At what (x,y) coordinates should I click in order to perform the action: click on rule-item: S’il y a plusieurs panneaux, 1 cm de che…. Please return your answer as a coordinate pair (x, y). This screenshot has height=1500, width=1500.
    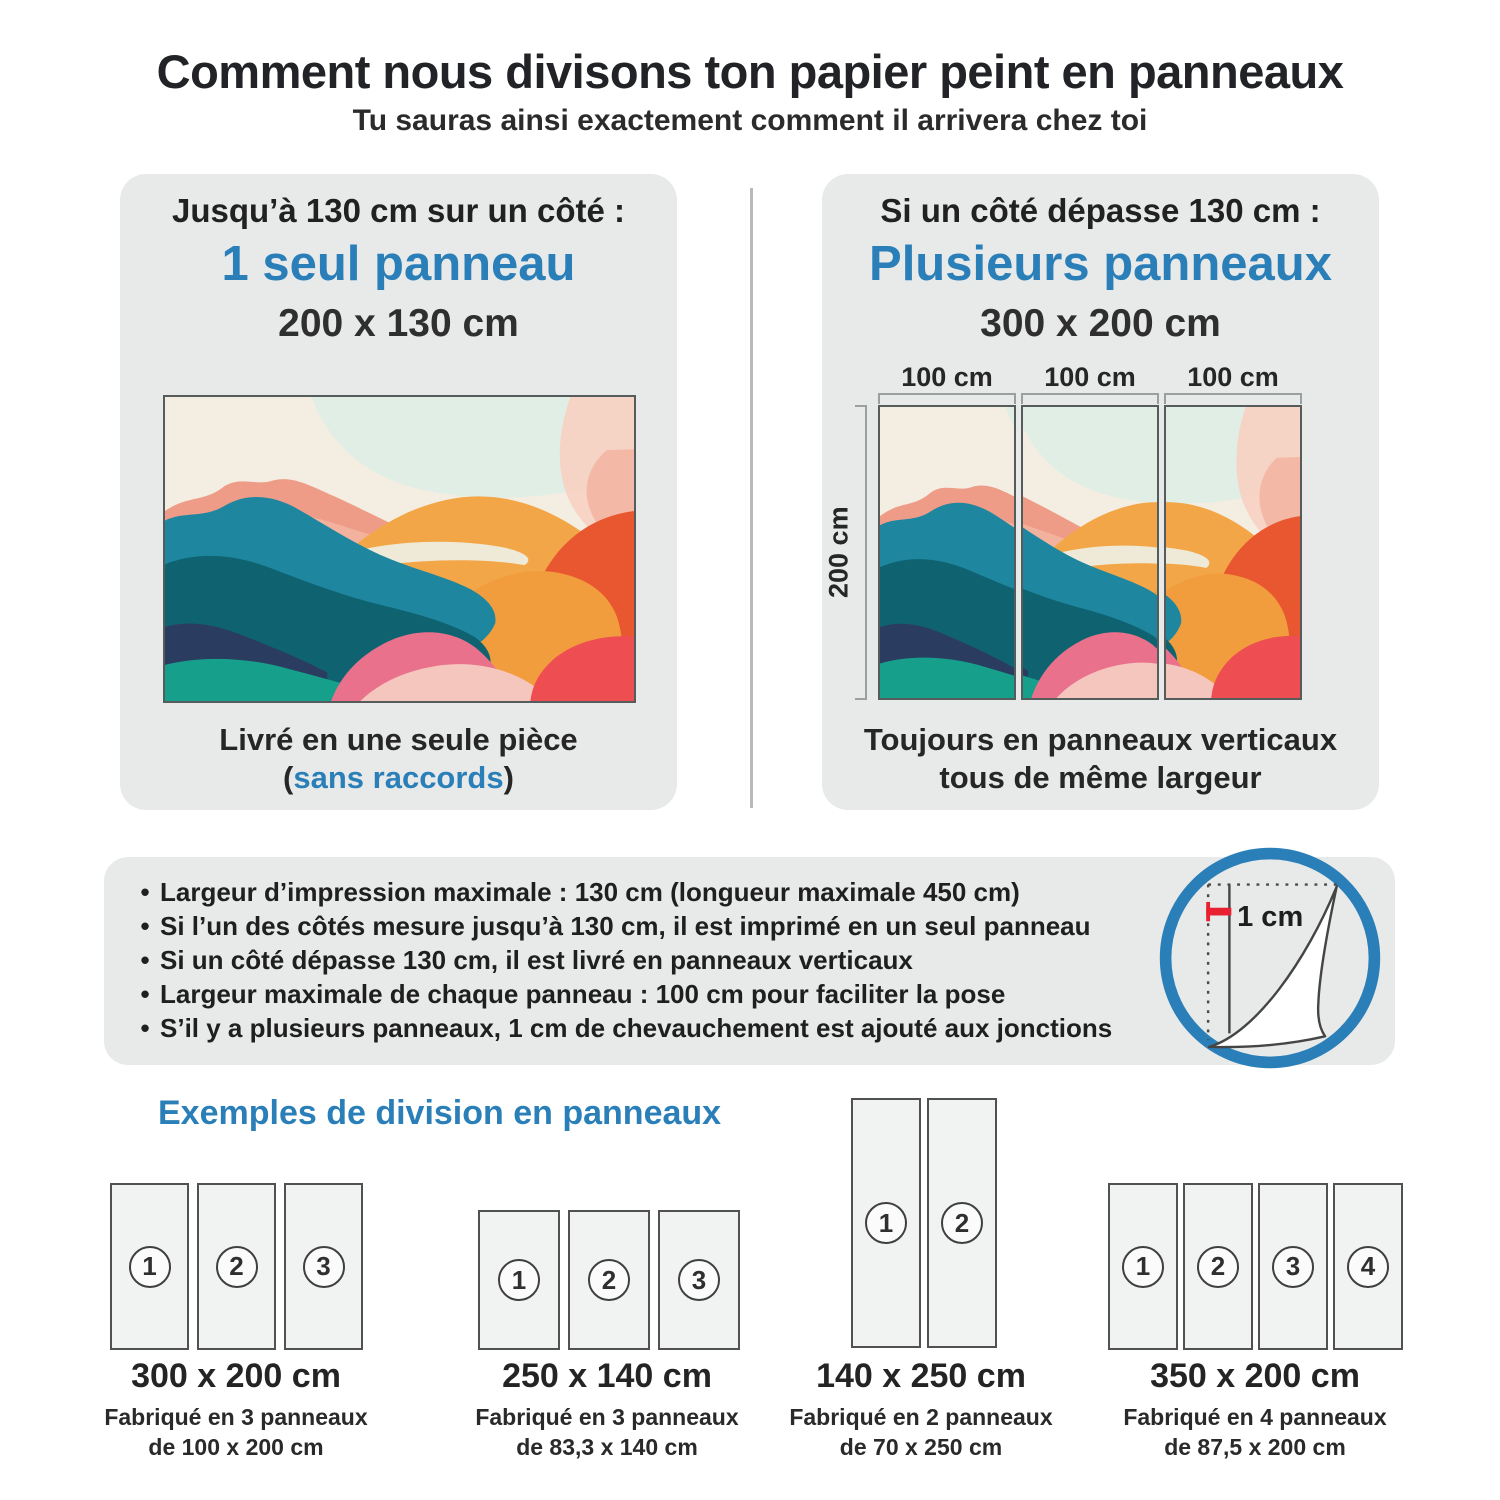
    Looking at the image, I should click on (680, 1028).